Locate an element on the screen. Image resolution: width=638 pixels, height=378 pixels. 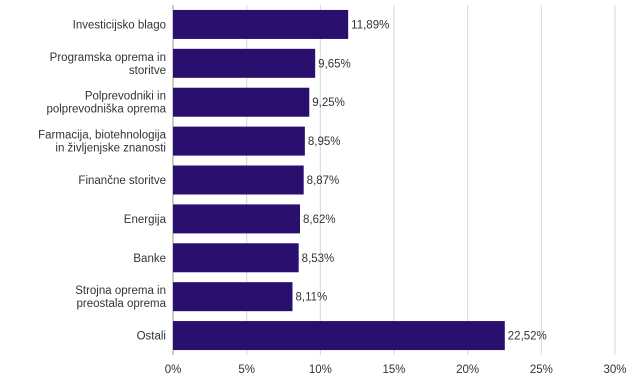
data-label: 22,52% is located at coordinates (527, 337).